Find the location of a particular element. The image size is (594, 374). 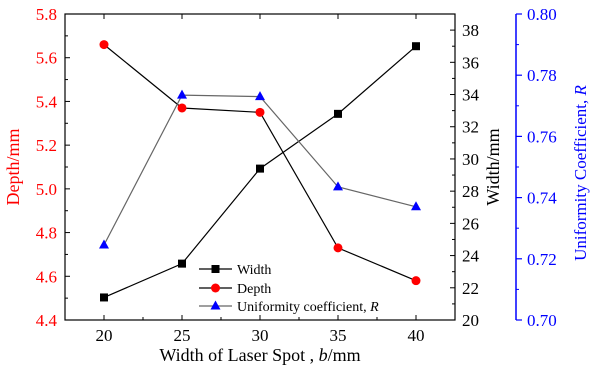

x-axis-label-main: Width of Laser Spot , is located at coordinates (238, 355).